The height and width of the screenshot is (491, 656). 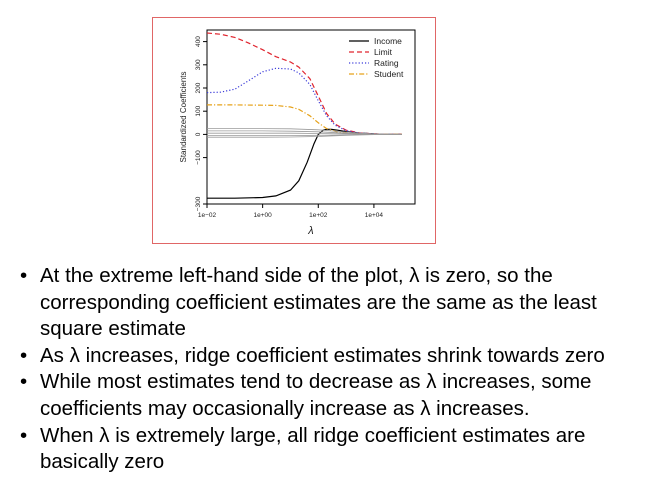 I want to click on x-tick-label: 1e+04, so click(x=374, y=215).